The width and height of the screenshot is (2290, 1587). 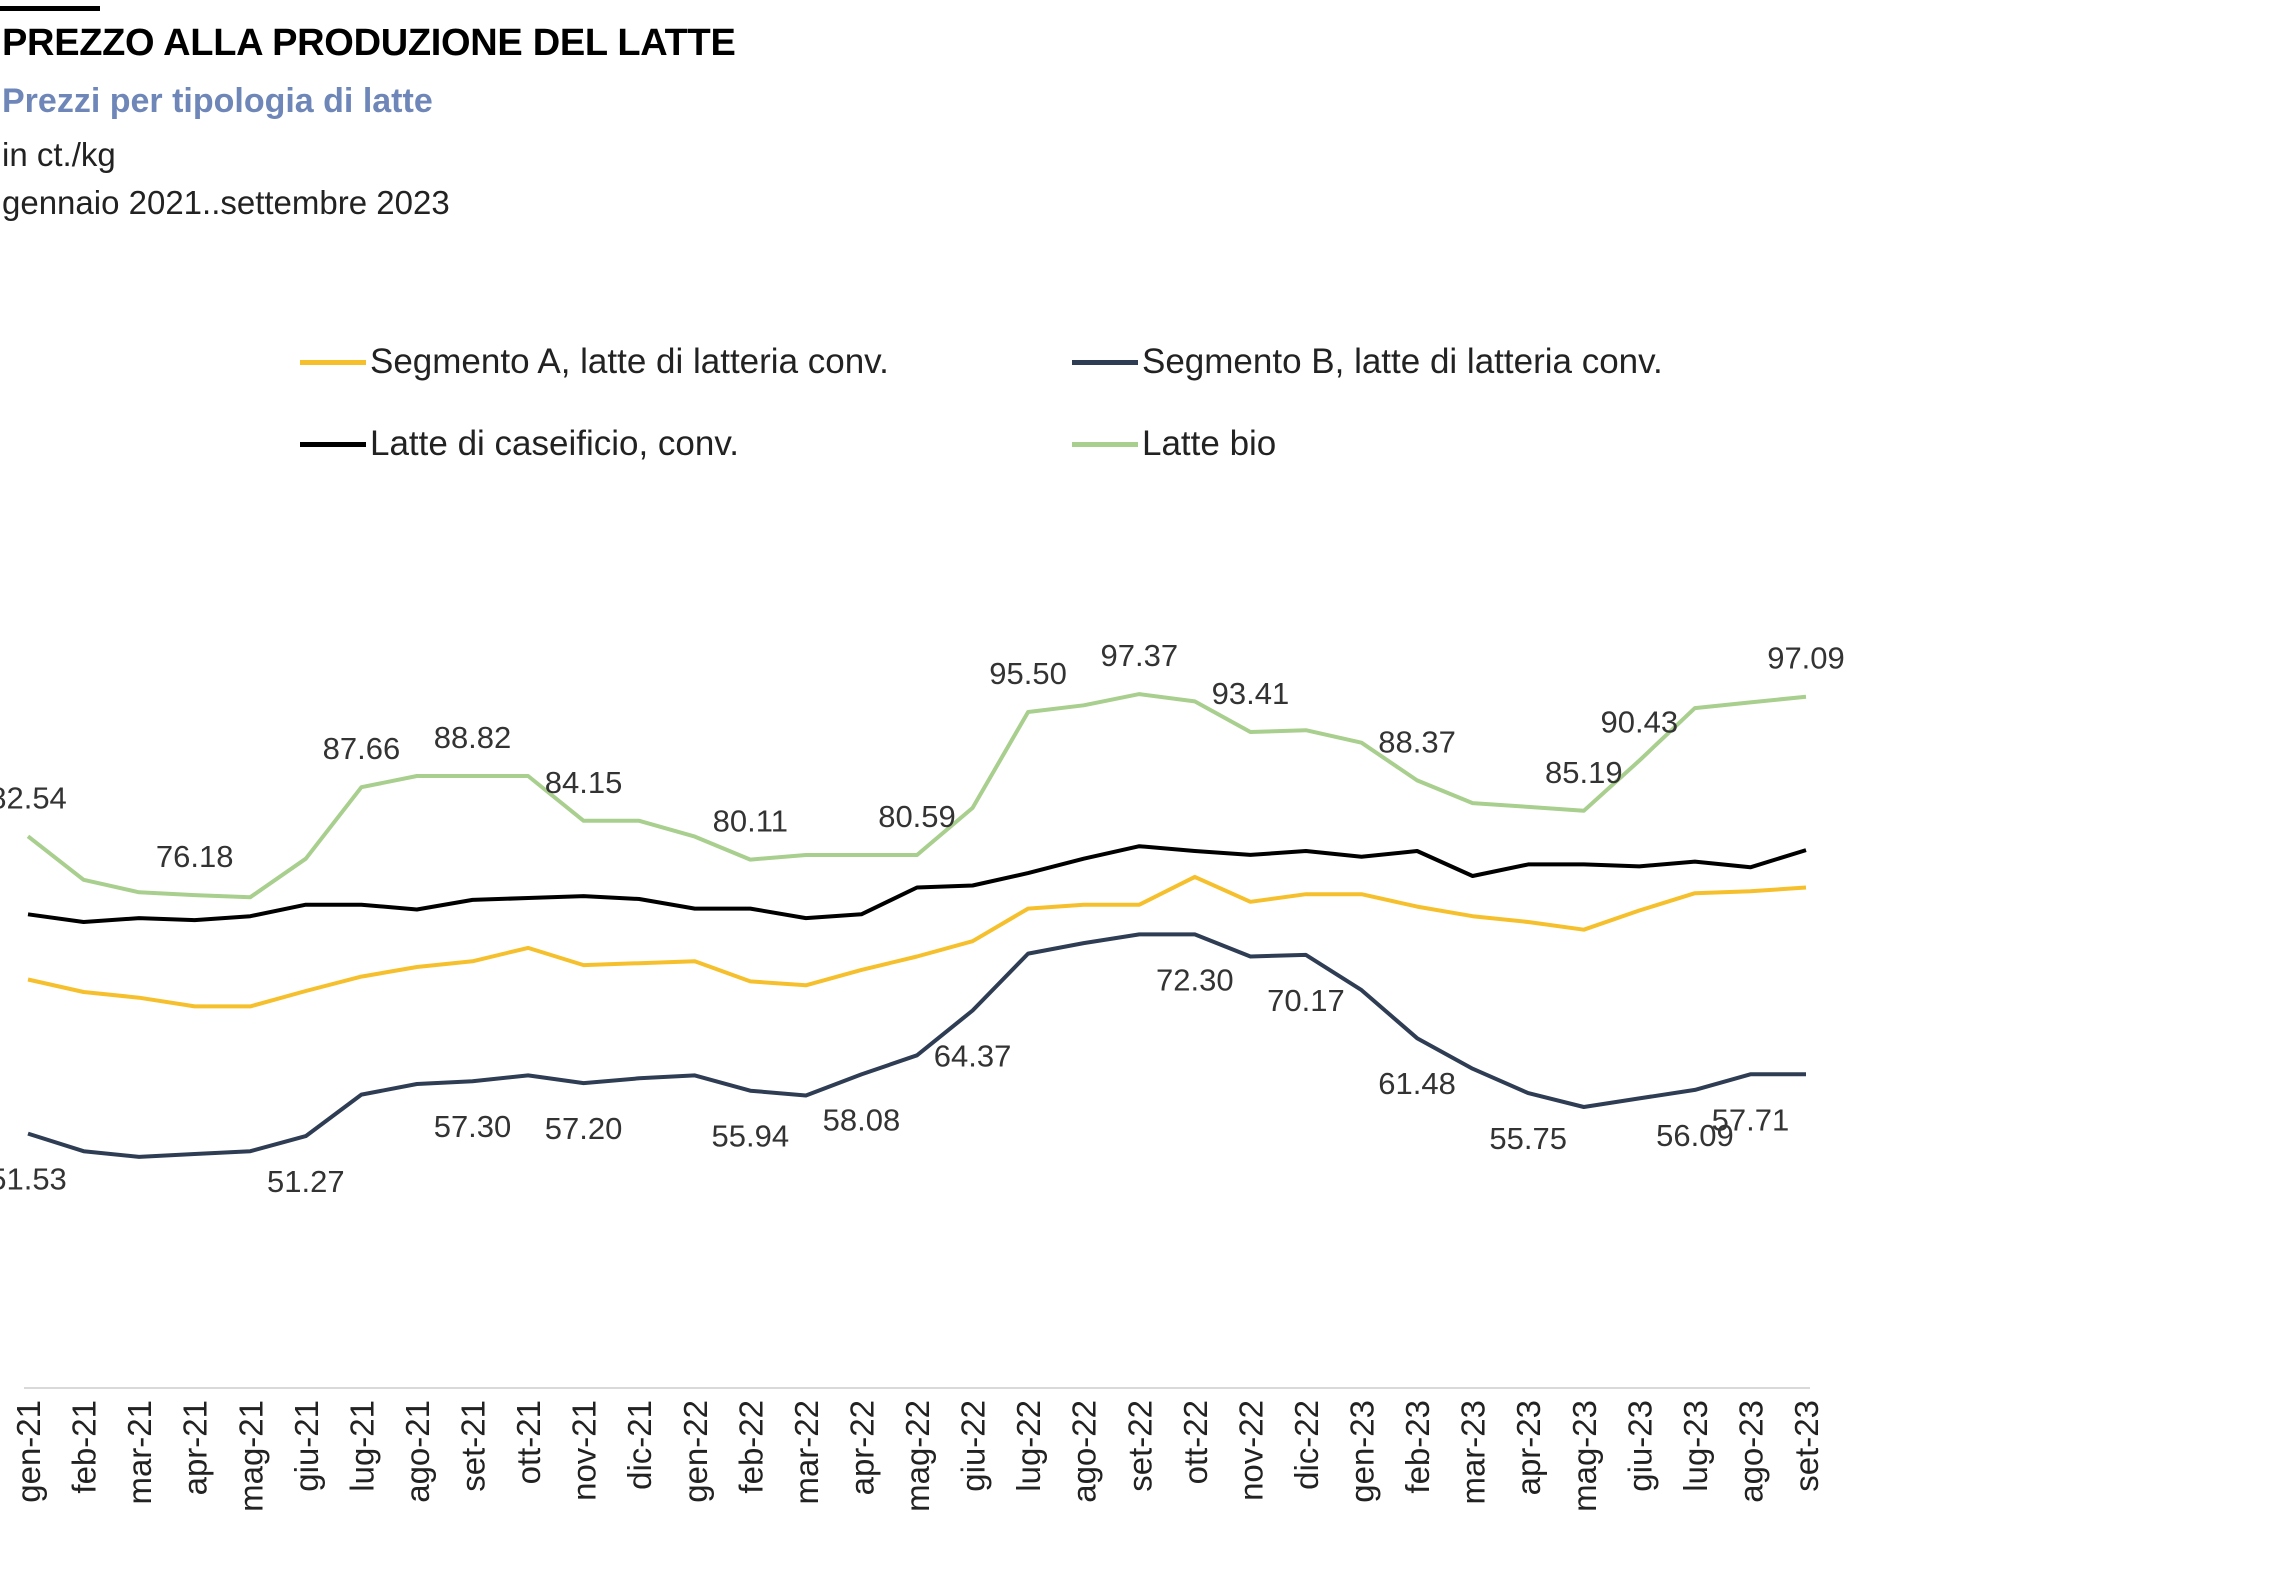 What do you see at coordinates (751, 1136) in the screenshot?
I see `data-label-18: 55.94` at bounding box center [751, 1136].